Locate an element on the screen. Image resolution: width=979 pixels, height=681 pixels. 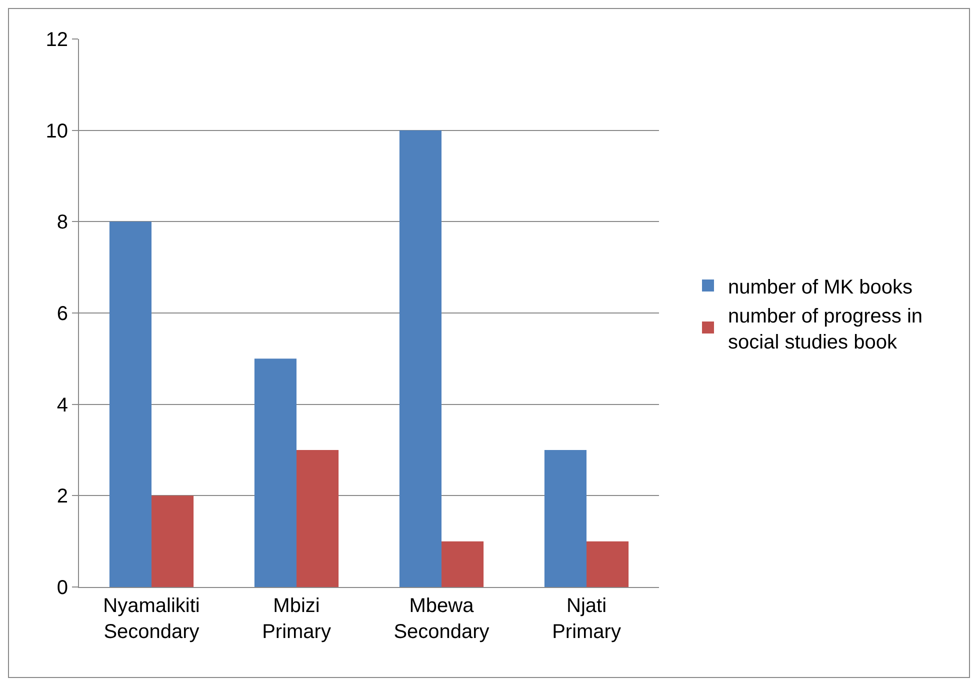
y-tick-label: 8 is located at coordinates (62, 223).